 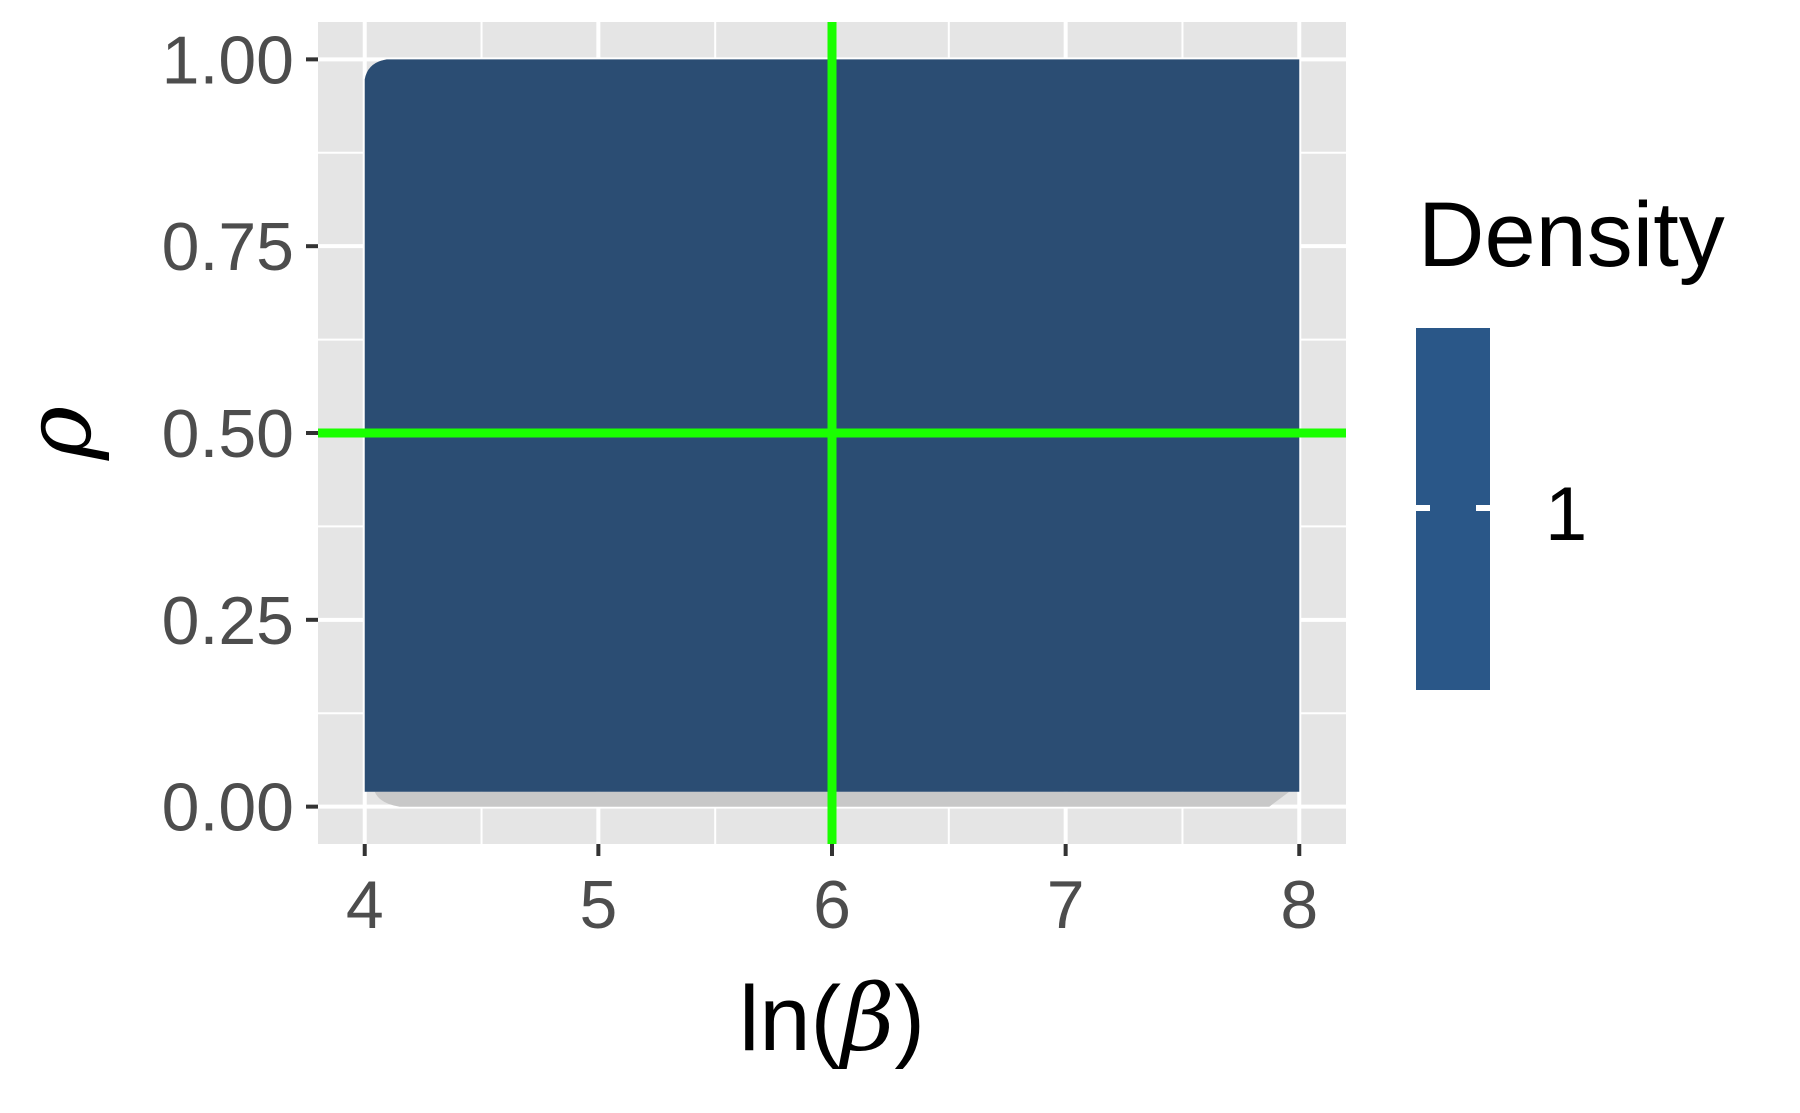 What do you see at coordinates (1299, 905) in the screenshot?
I see `x-tick-label: 8` at bounding box center [1299, 905].